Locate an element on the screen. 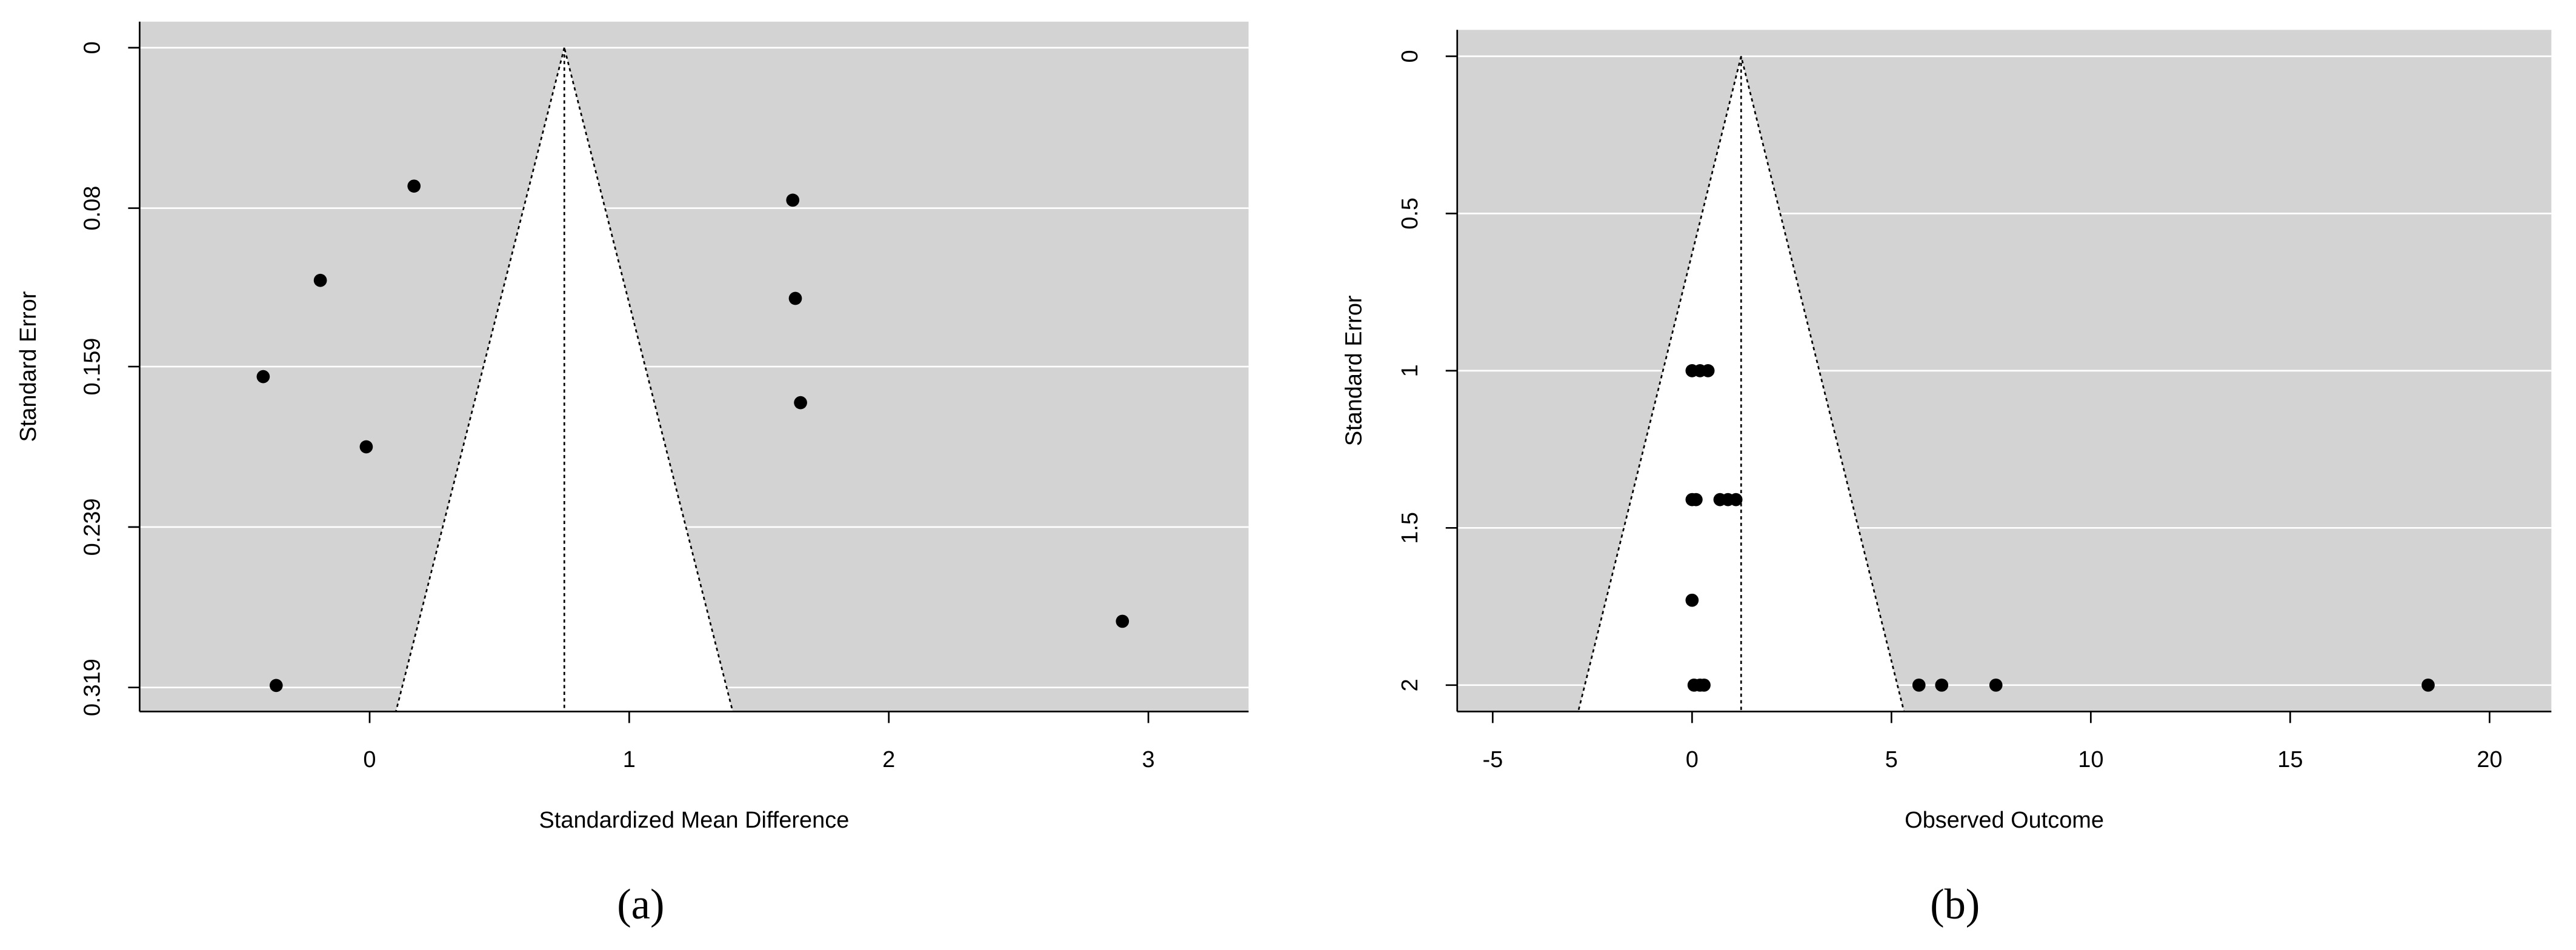 This screenshot has height=950, width=2576. caption: (b) is located at coordinates (1955, 904).